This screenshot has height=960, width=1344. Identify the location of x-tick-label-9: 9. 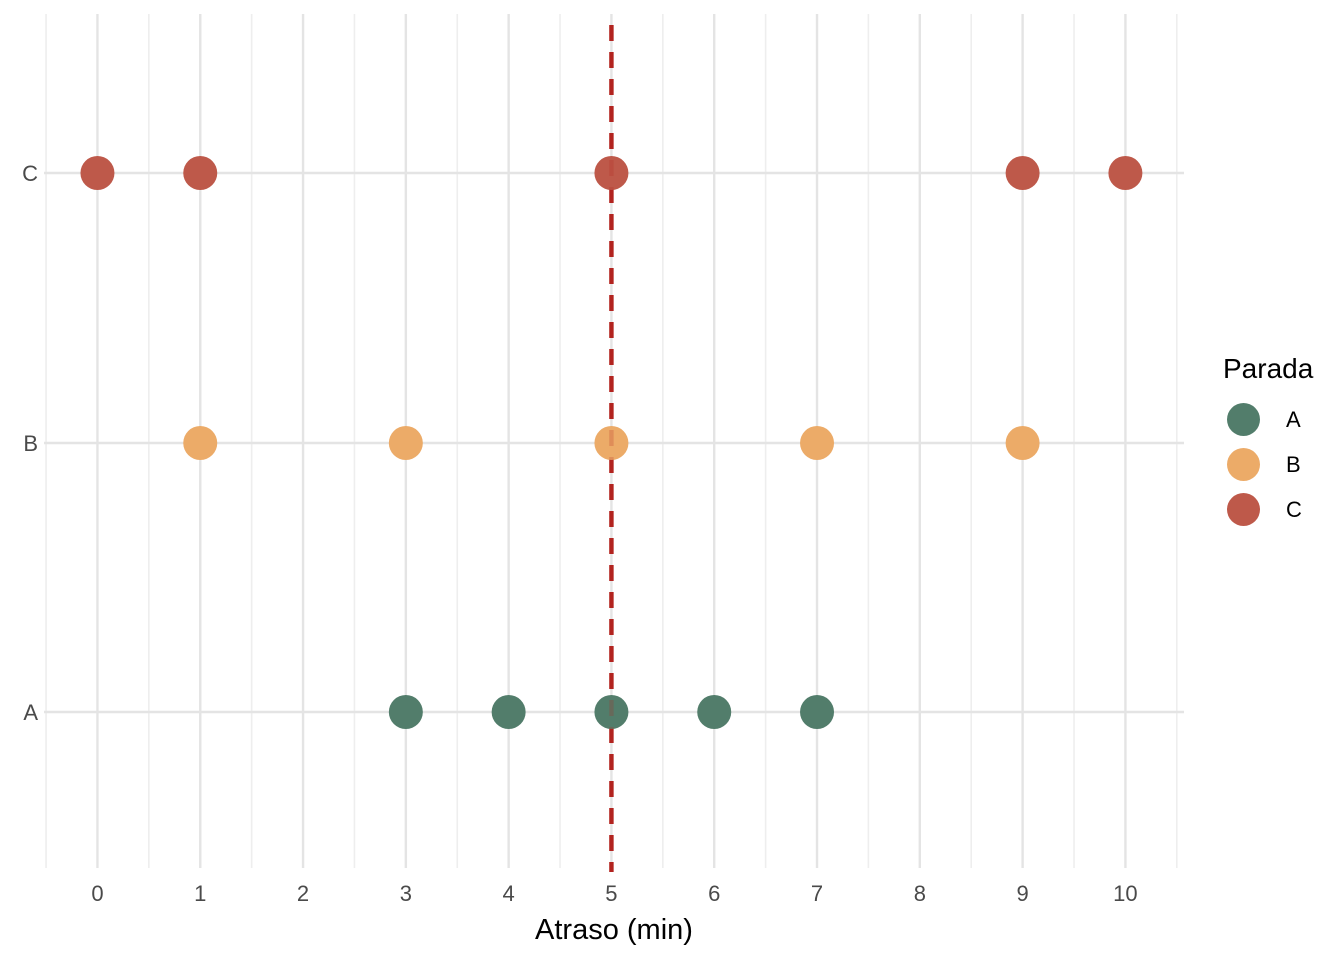
(1022, 893).